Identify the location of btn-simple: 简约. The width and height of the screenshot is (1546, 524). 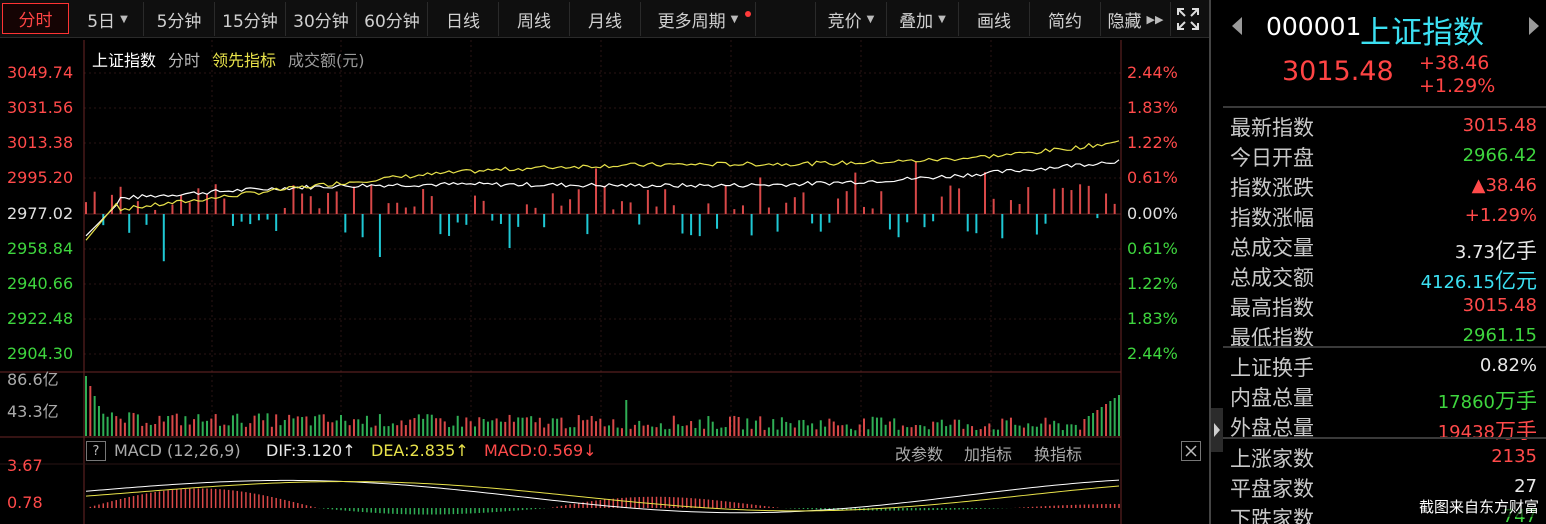
(1065, 19).